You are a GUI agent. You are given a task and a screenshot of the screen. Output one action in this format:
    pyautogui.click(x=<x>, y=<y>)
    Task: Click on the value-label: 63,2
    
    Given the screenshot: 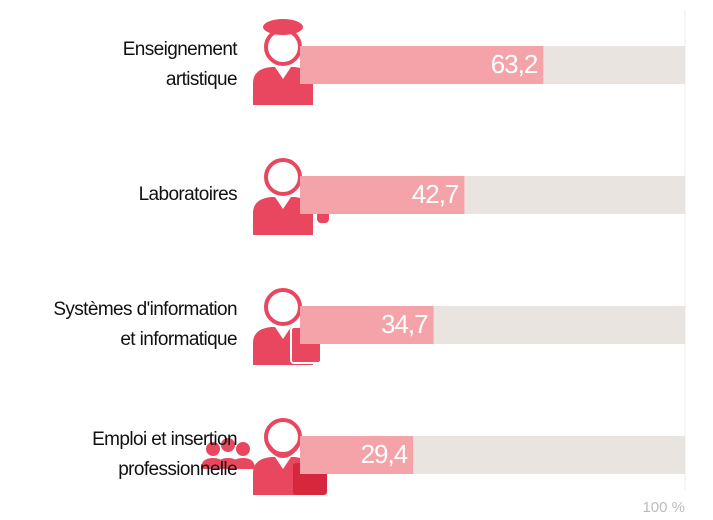 What is the action you would take?
    pyautogui.click(x=514, y=64)
    